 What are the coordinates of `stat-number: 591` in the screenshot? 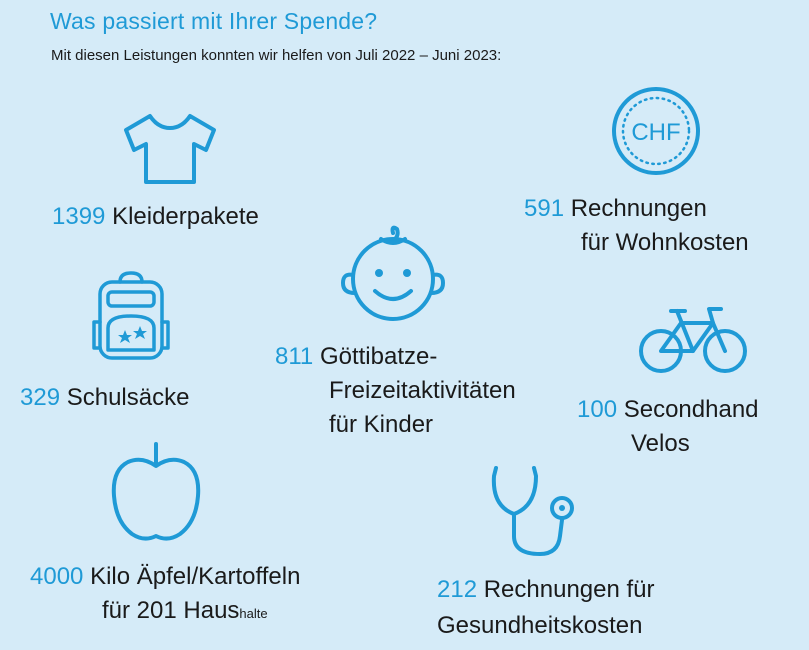 It's located at (544, 208).